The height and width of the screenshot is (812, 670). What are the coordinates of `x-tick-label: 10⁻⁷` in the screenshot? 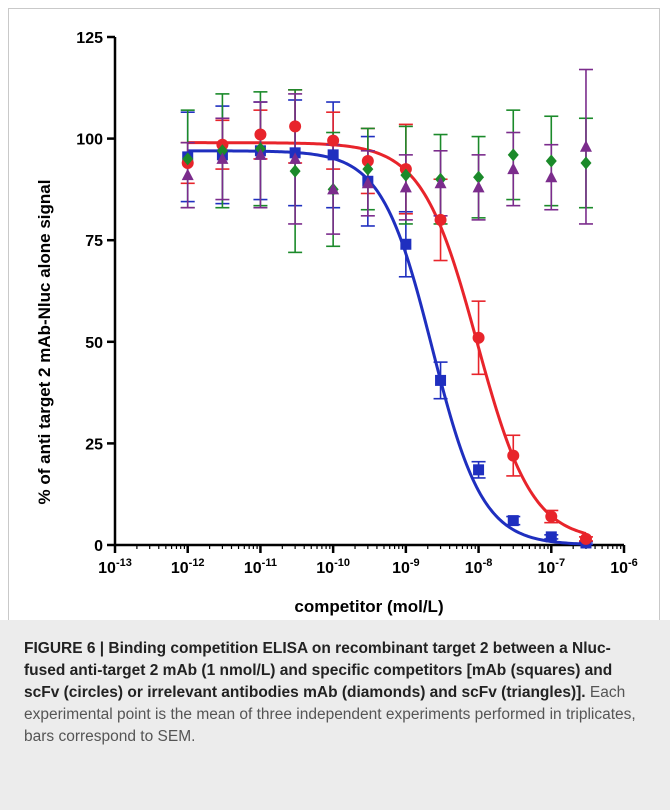 It's located at (551, 567).